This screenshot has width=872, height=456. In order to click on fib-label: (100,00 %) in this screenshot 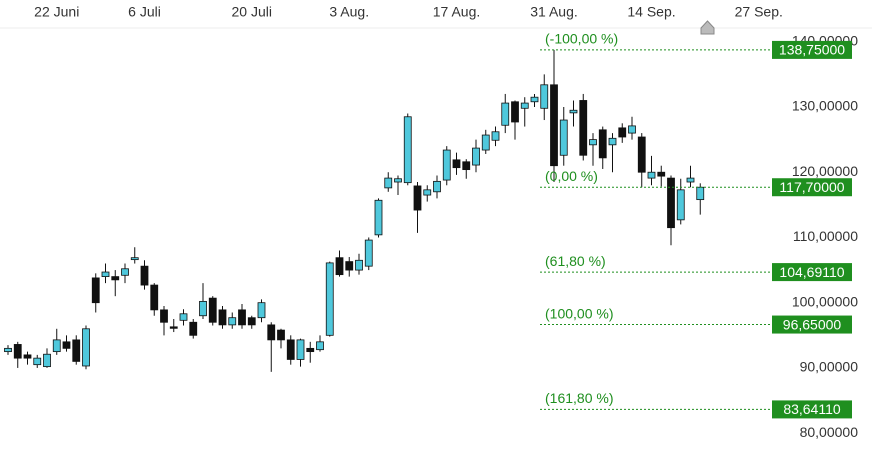, I will do `click(579, 313)`.